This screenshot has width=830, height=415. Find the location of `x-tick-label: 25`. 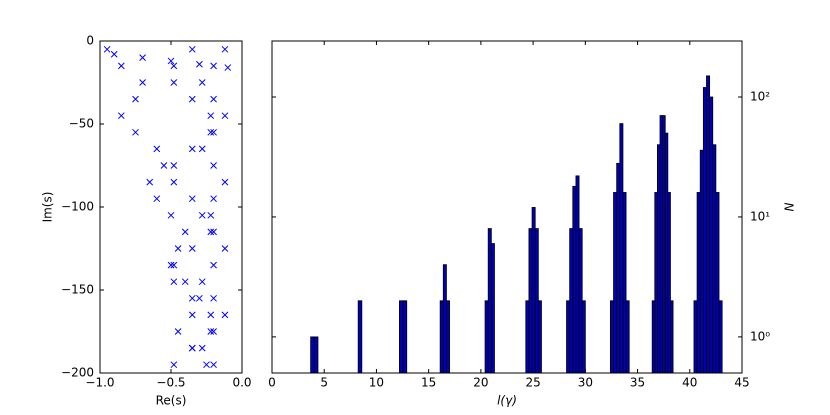

x-tick-label: 25 is located at coordinates (532, 383).